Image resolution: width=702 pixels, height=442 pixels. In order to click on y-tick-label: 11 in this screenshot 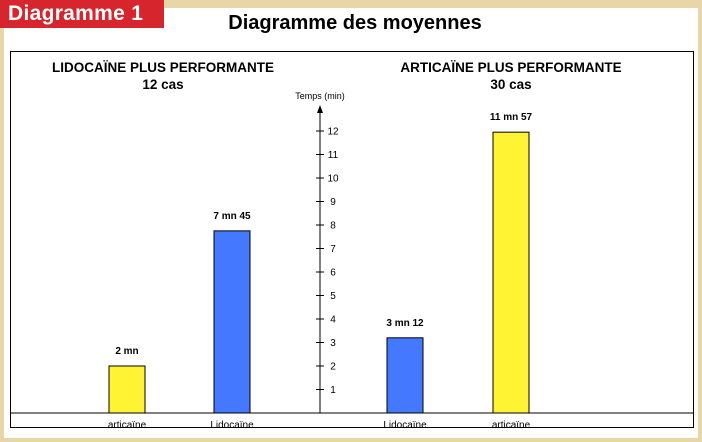, I will do `click(333, 155)`.